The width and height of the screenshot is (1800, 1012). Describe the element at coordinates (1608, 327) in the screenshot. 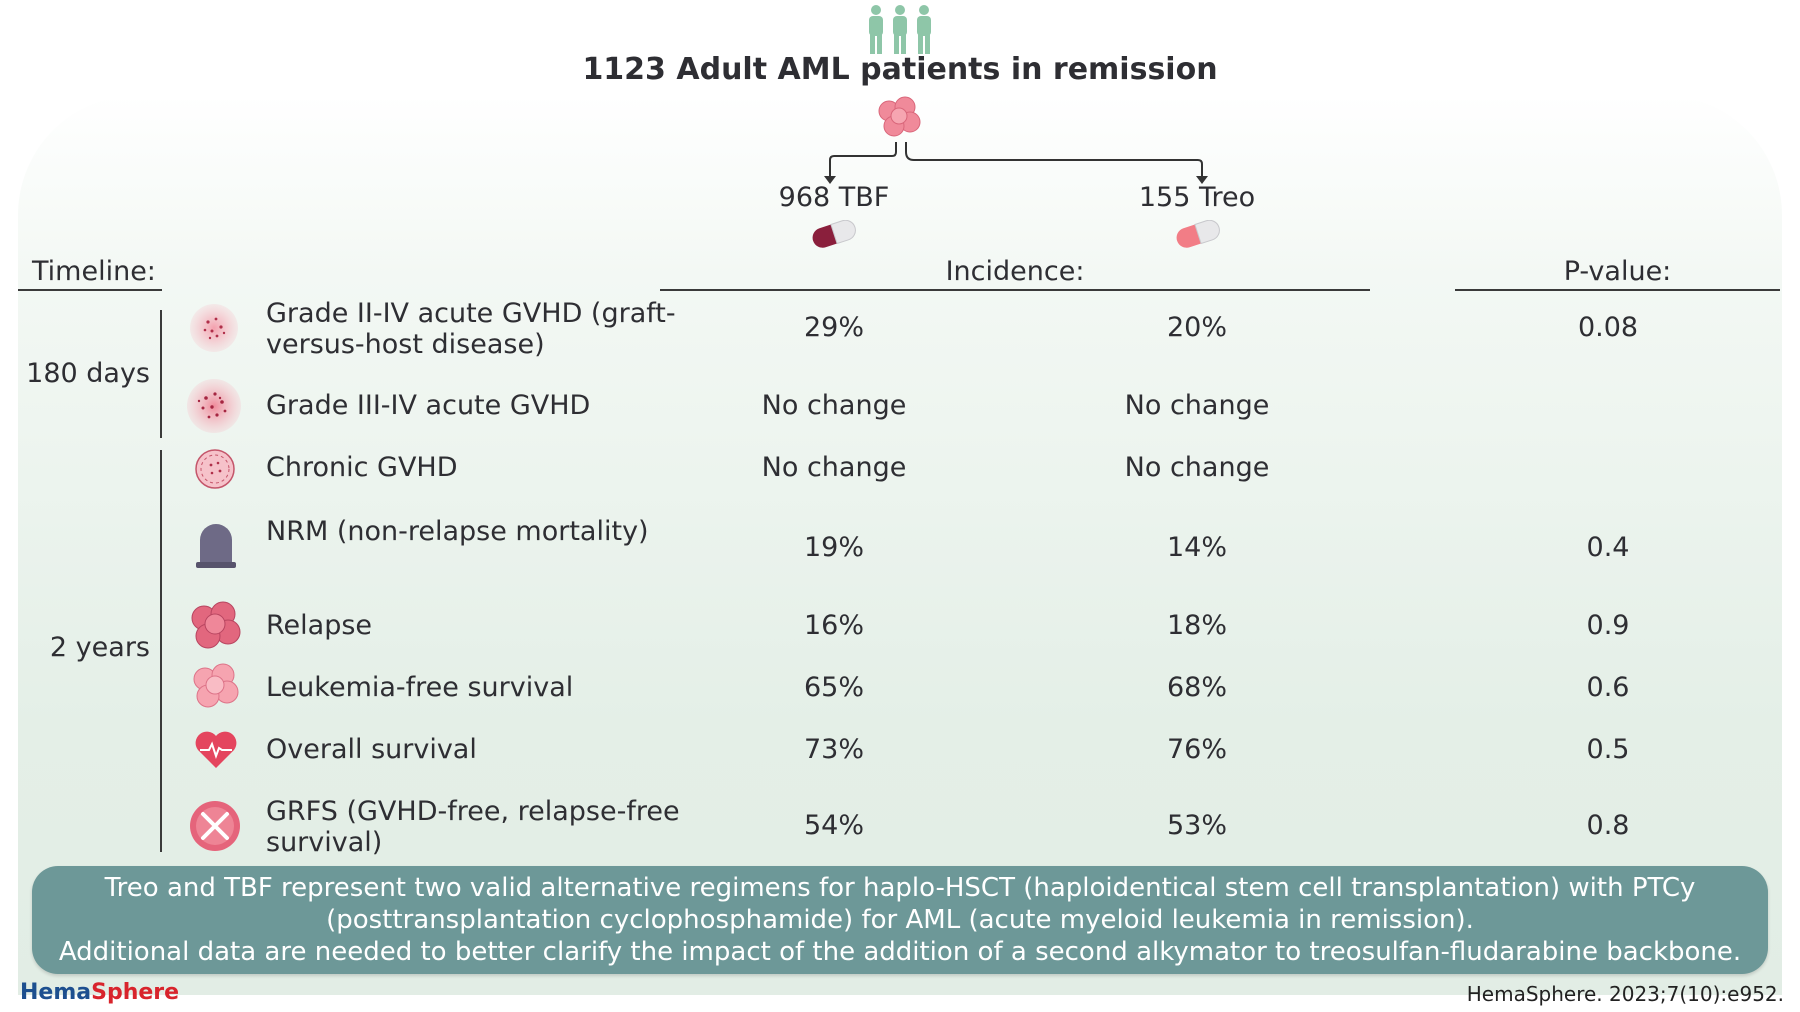

I see `p-value: 0.08` at that location.